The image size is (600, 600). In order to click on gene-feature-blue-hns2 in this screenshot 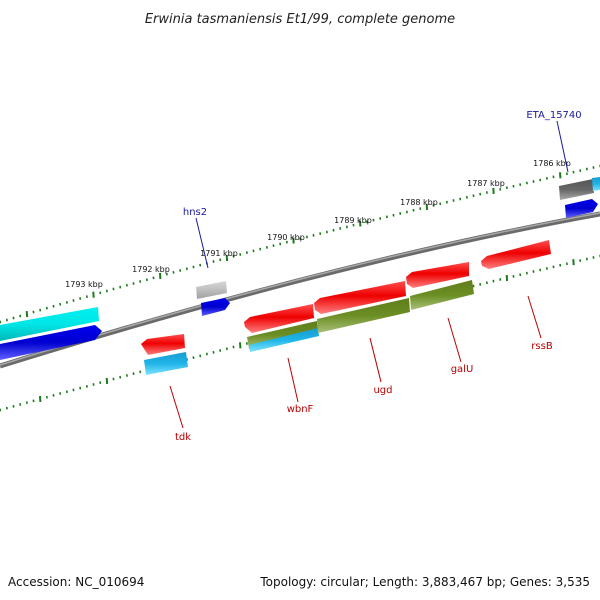, I will do `click(215, 307)`.